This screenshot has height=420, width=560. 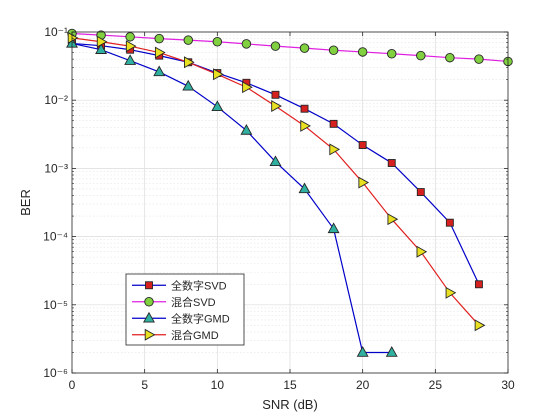 What do you see at coordinates (193, 302) in the screenshot?
I see `legend-label: 混合SVD` at bounding box center [193, 302].